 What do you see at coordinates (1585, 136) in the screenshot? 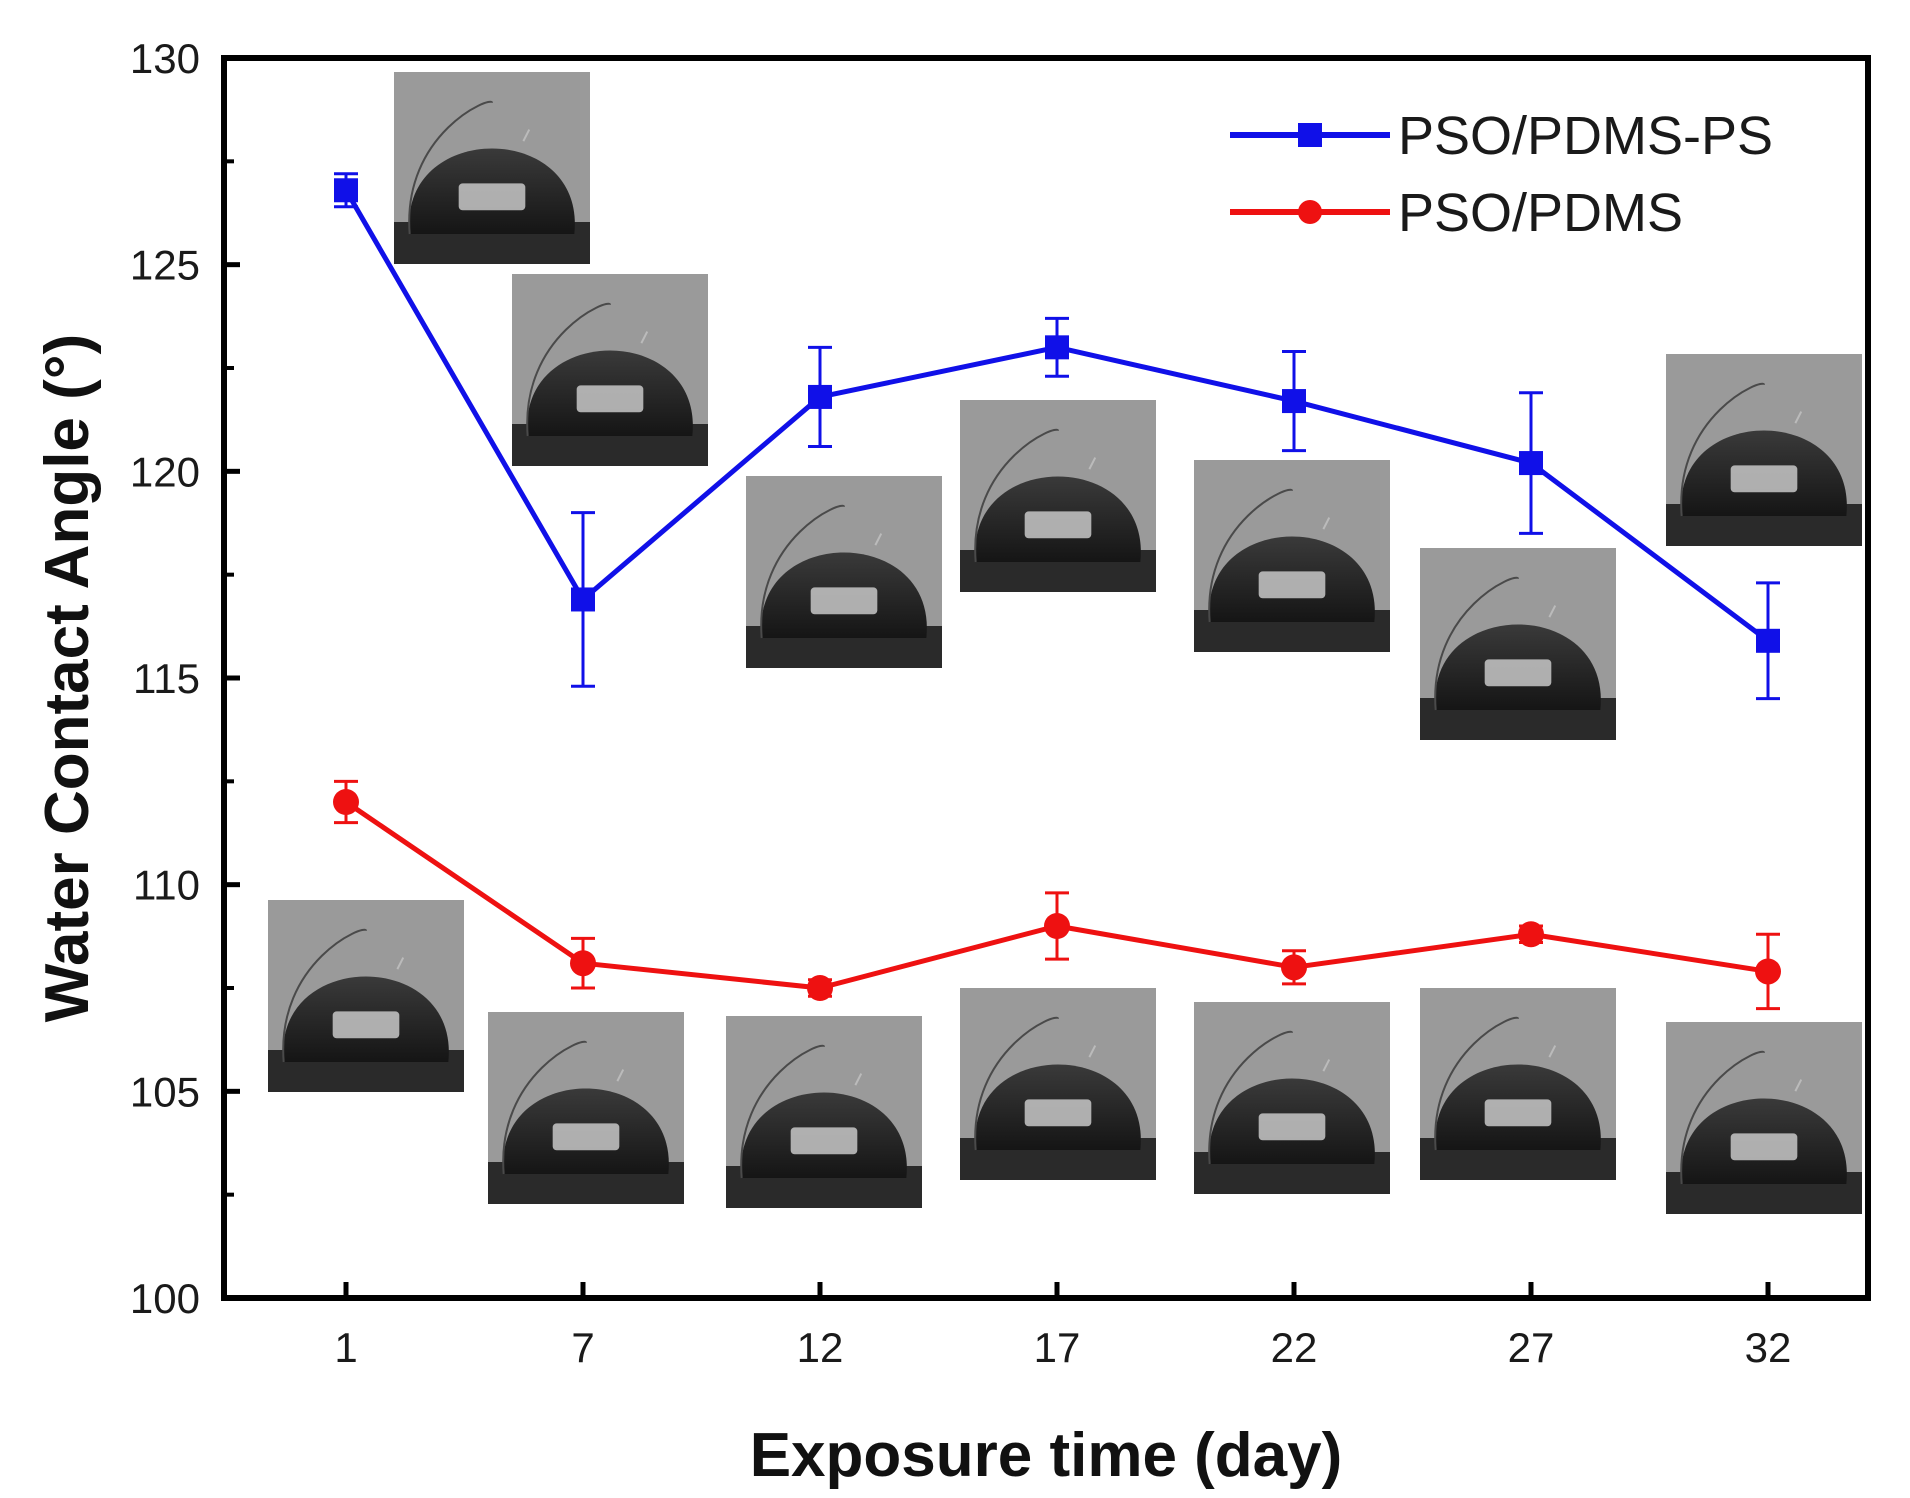
I see `legend-label-pso-pdms-ps: PSO/PDMS-PS` at bounding box center [1585, 136].